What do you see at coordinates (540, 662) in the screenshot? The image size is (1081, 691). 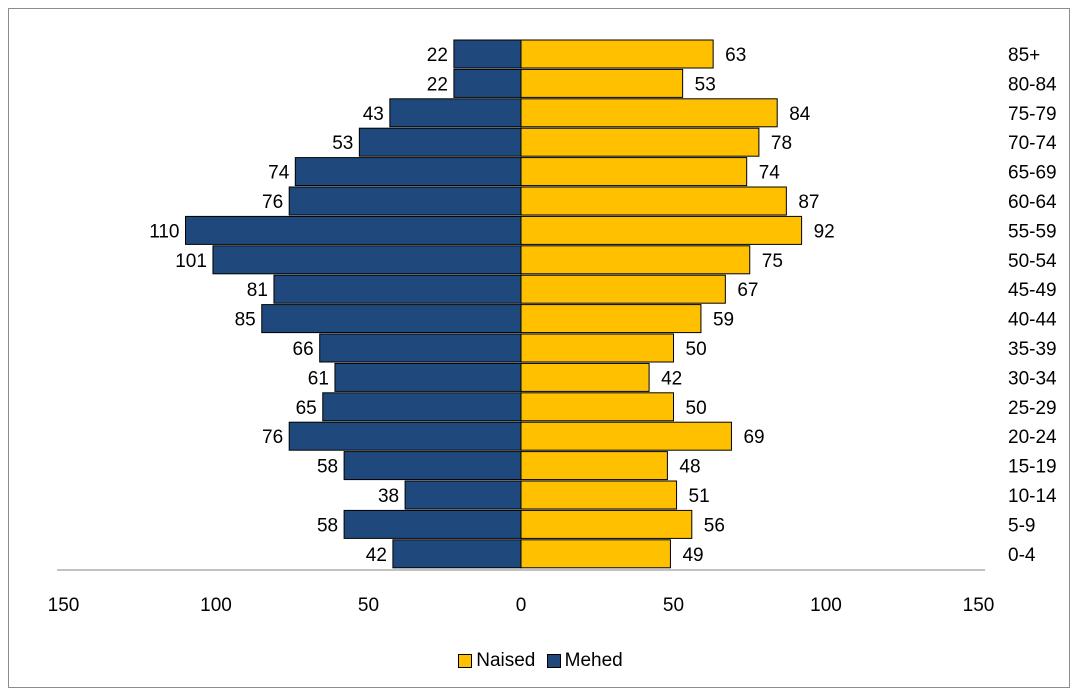 I see `chart-legend: Naised Mehed` at bounding box center [540, 662].